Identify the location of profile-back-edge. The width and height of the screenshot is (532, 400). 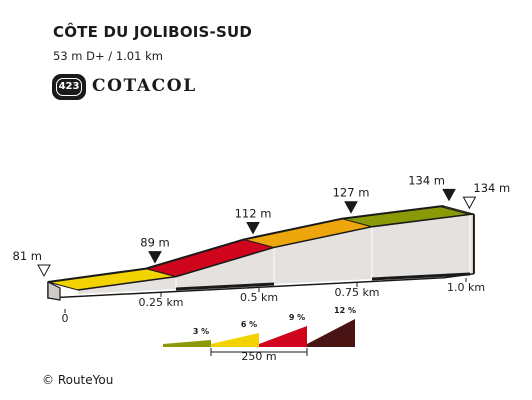
(275, 252).